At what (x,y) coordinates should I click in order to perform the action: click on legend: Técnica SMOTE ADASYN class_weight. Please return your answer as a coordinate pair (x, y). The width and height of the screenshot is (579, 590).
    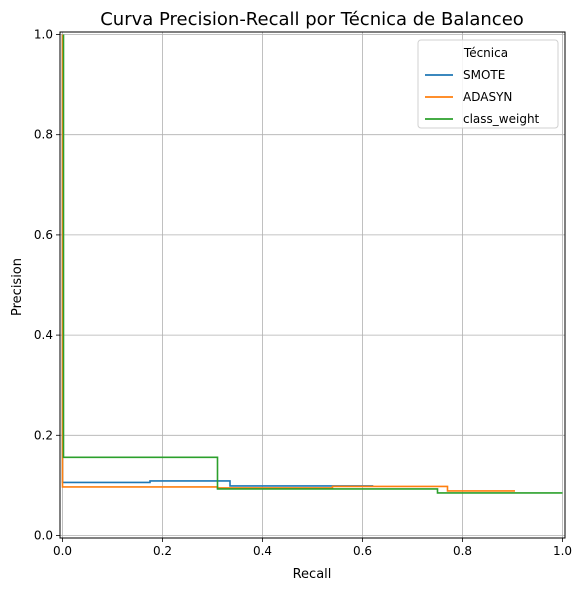
    Looking at the image, I should click on (488, 84).